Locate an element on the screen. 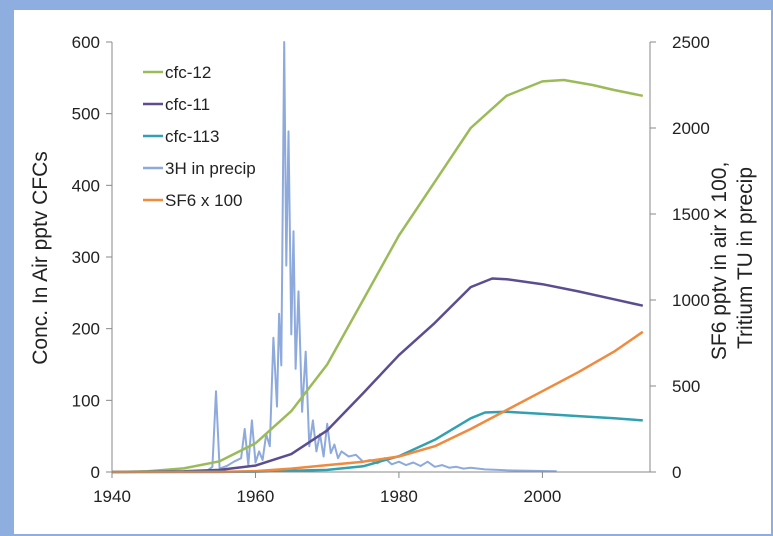 Image resolution: width=773 pixels, height=536 pixels. y-right-tick-label: 2500 is located at coordinates (691, 42).